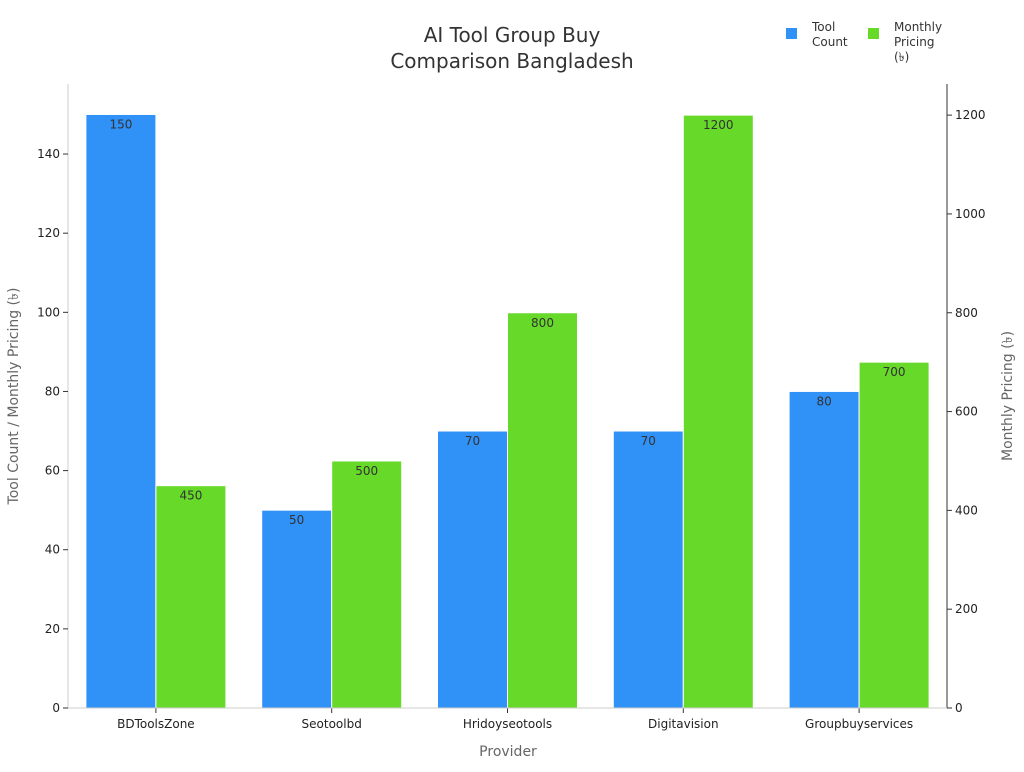 The height and width of the screenshot is (772, 1024). Describe the element at coordinates (914, 42) in the screenshot. I see `legend-label: Pricing` at that location.